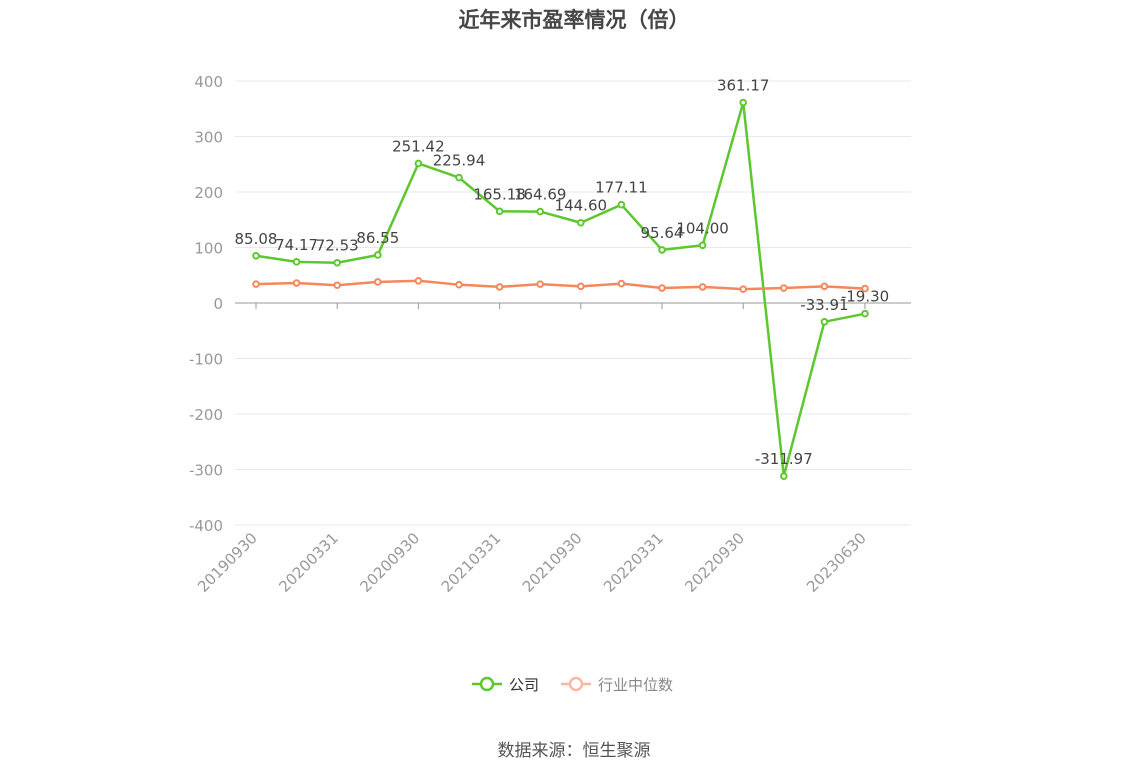  I want to click on data-label: -19.30, so click(865, 297).